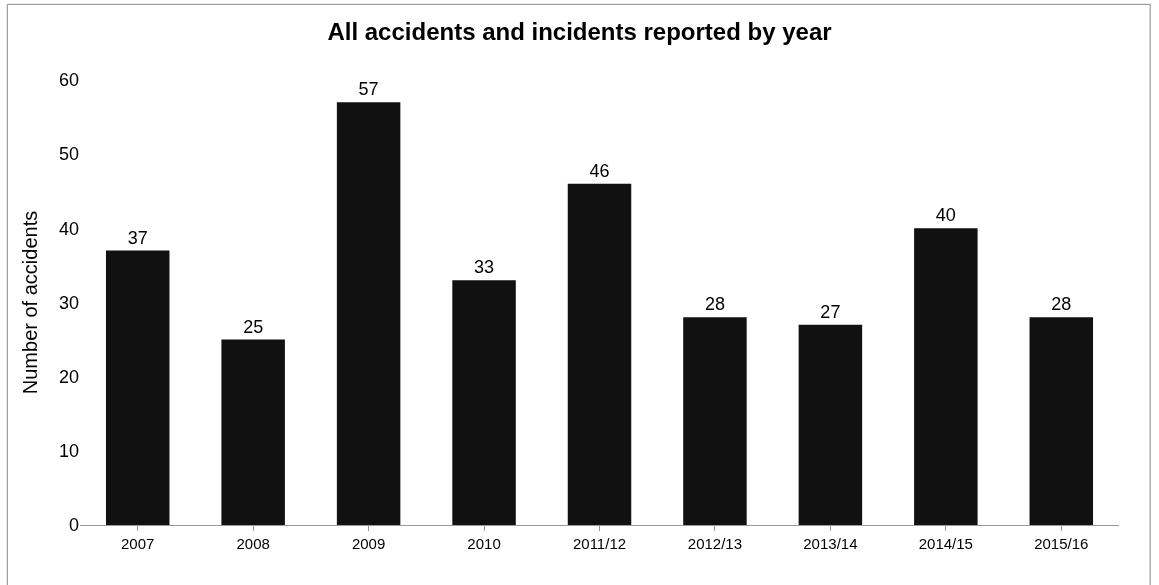 The height and width of the screenshot is (585, 1159). I want to click on data-label: 25, so click(253, 326).